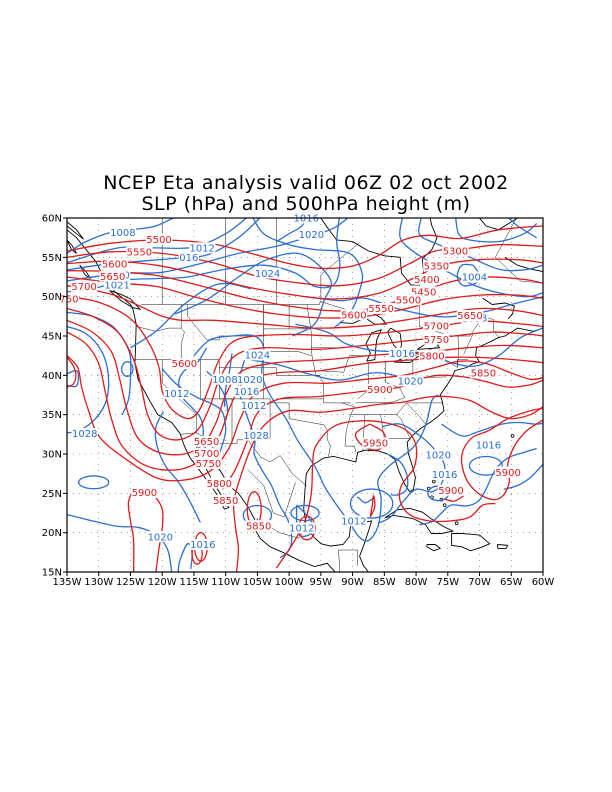 The width and height of the screenshot is (612, 792). What do you see at coordinates (160, 537) in the screenshot?
I see `slp-label: 1020` at bounding box center [160, 537].